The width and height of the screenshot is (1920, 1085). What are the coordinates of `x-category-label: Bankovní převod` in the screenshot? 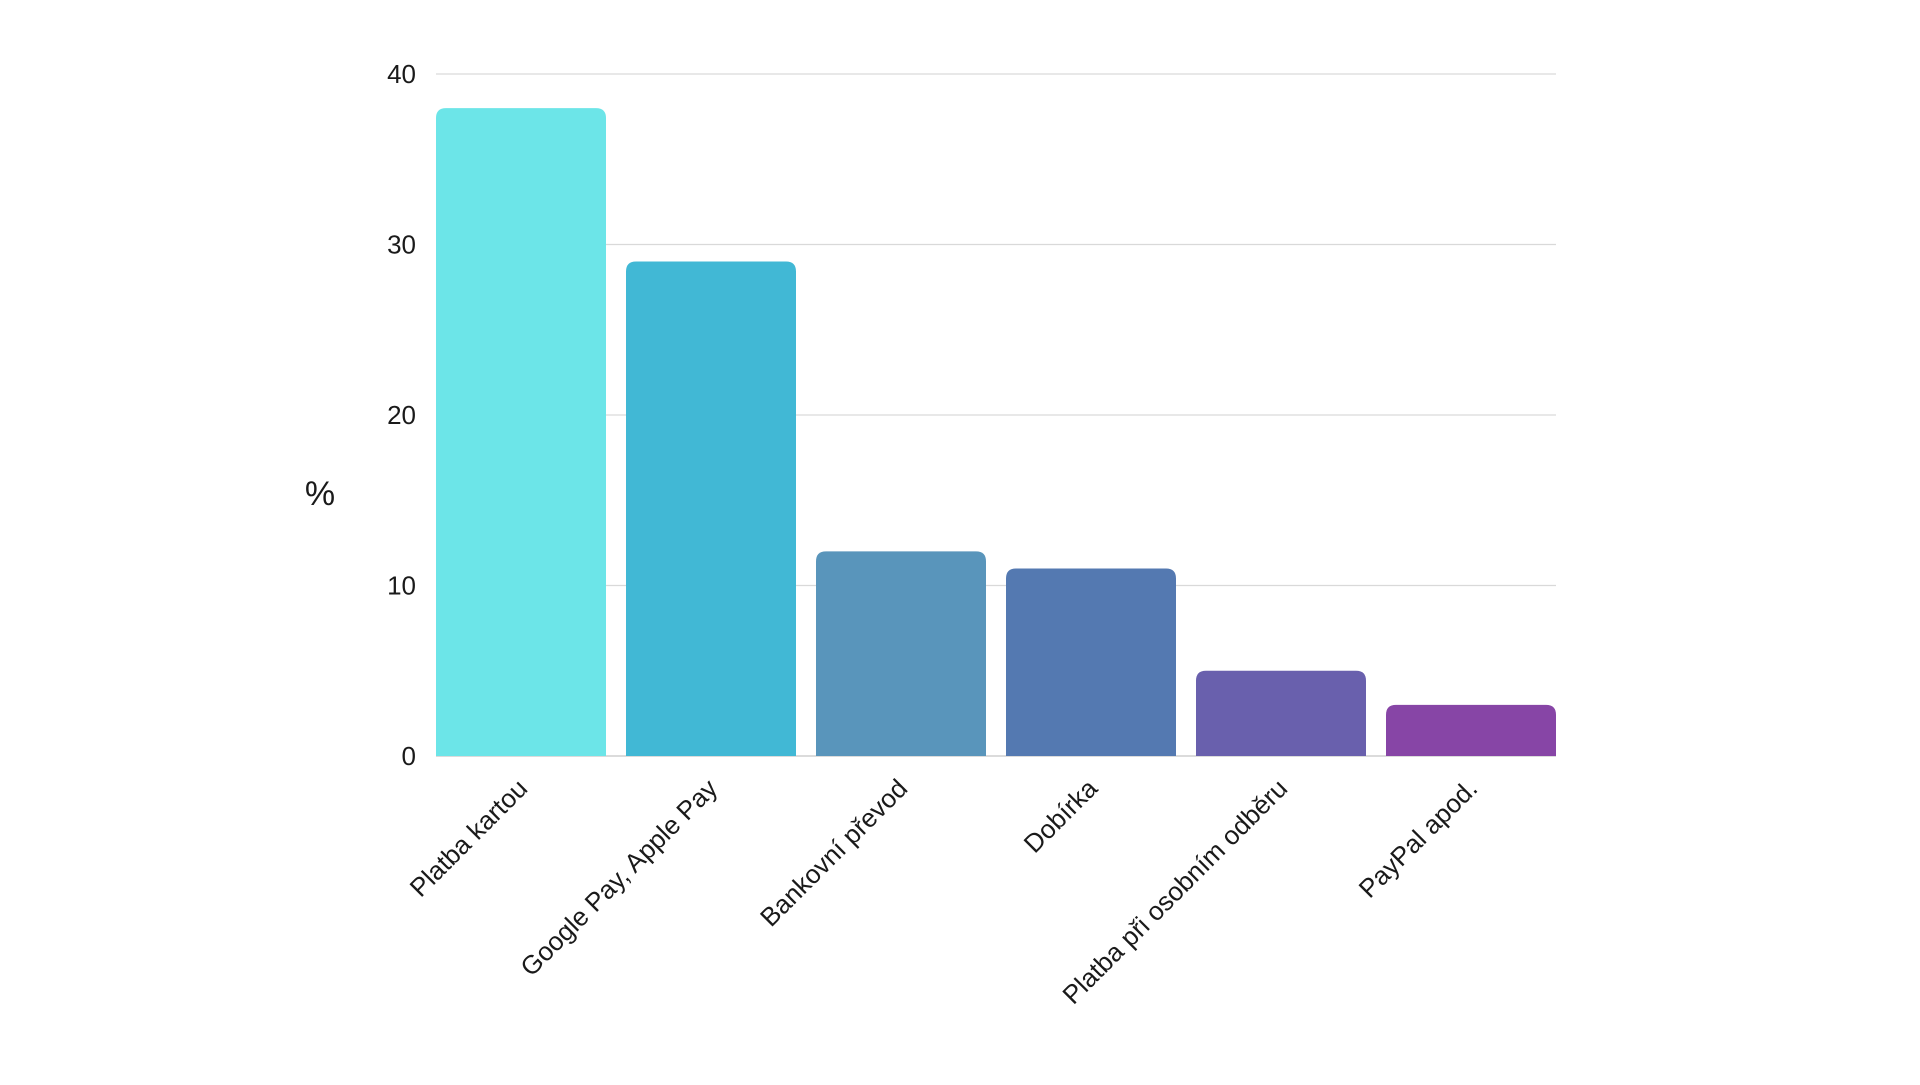 It's located at (833, 852).